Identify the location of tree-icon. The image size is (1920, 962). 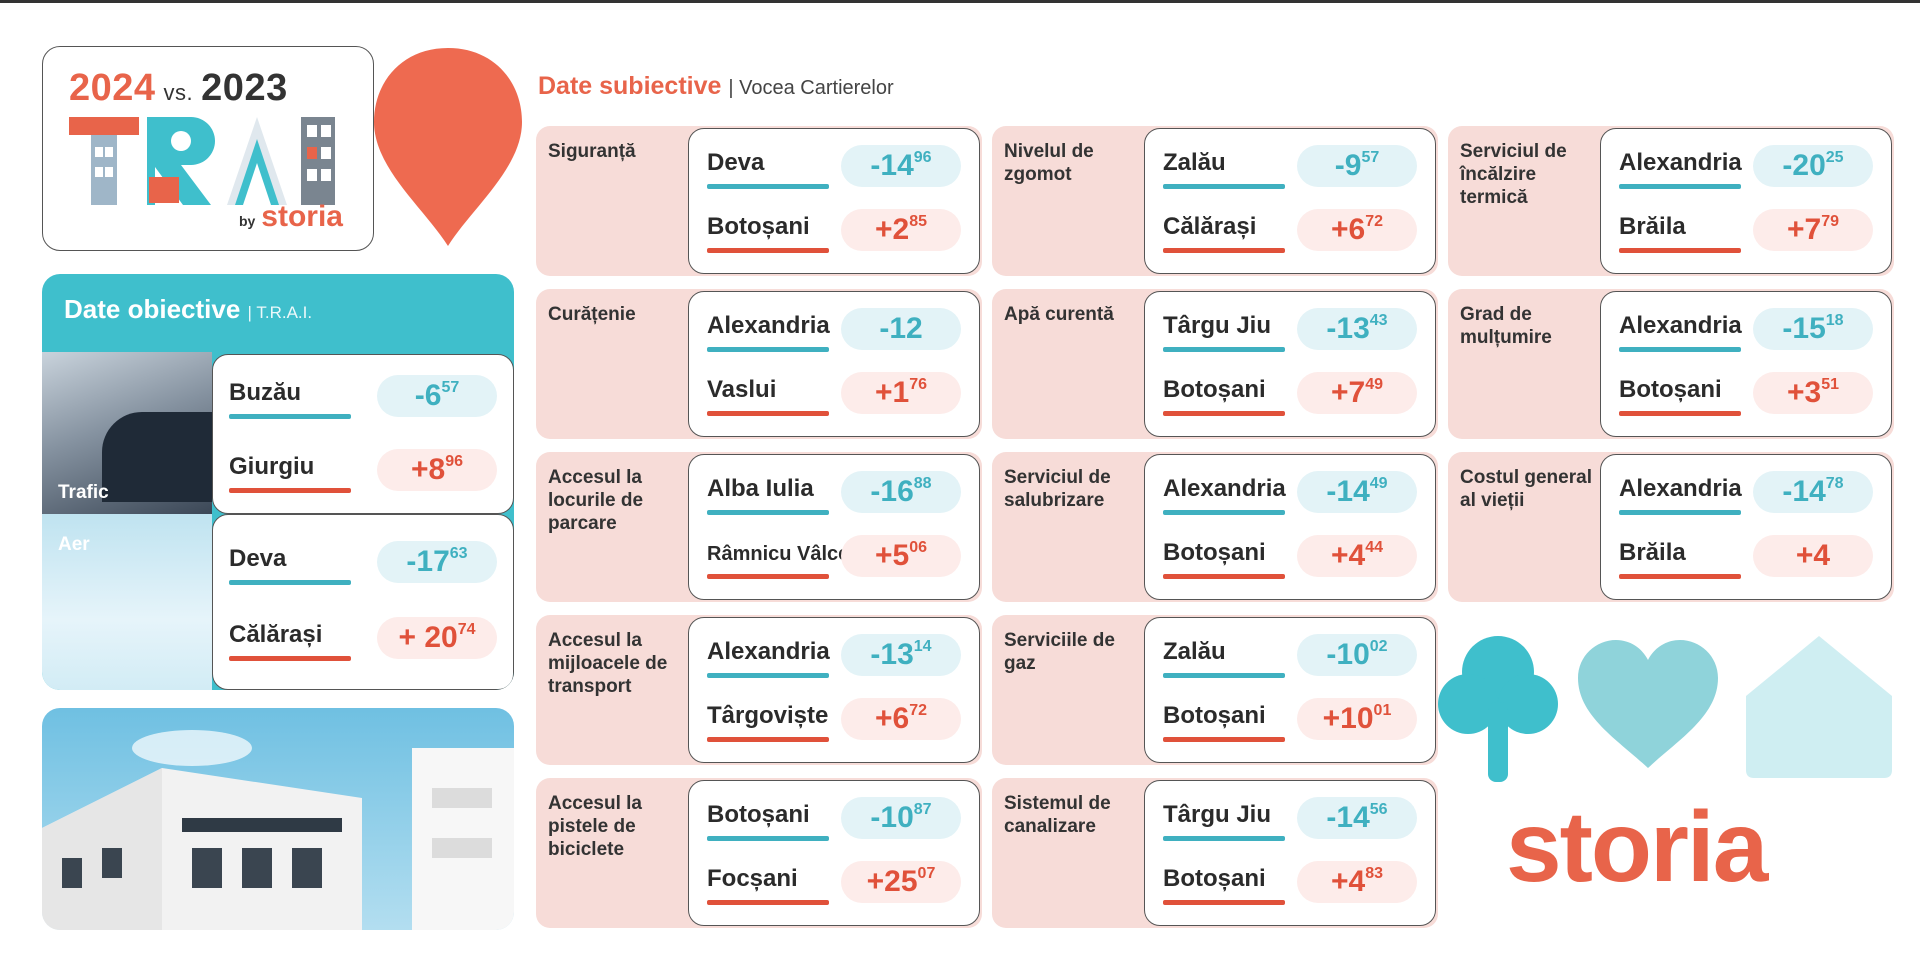
(1498, 709).